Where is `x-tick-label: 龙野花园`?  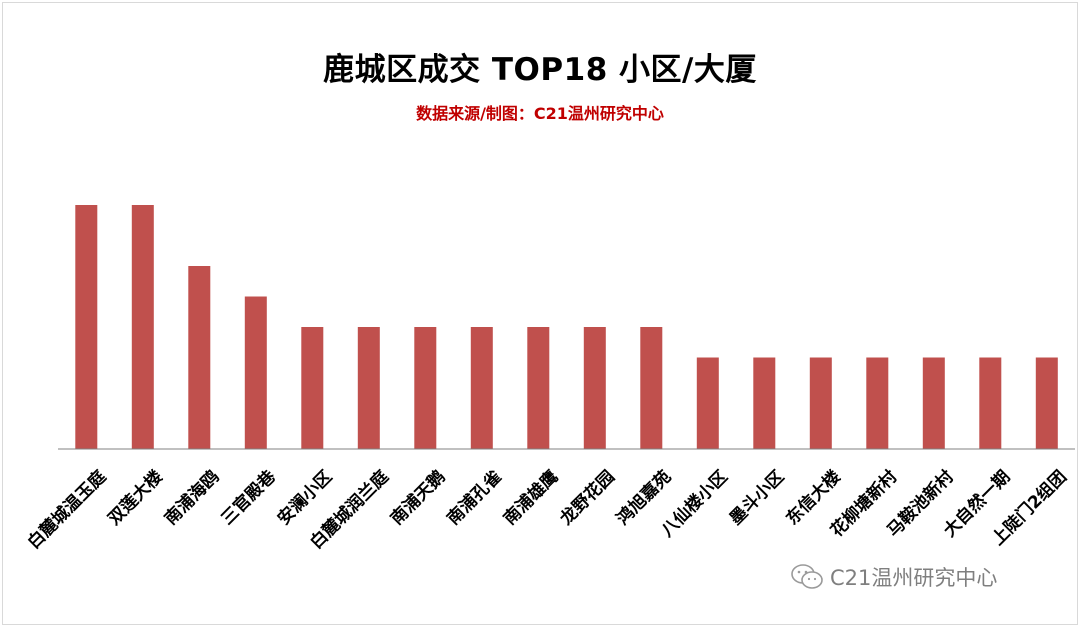
x-tick-label: 龙野花园 is located at coordinates (587, 498).